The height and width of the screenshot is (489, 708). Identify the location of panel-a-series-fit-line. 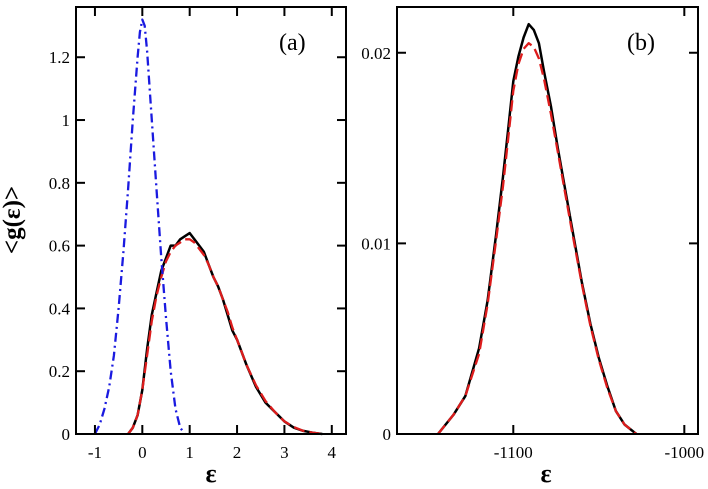
(225, 337).